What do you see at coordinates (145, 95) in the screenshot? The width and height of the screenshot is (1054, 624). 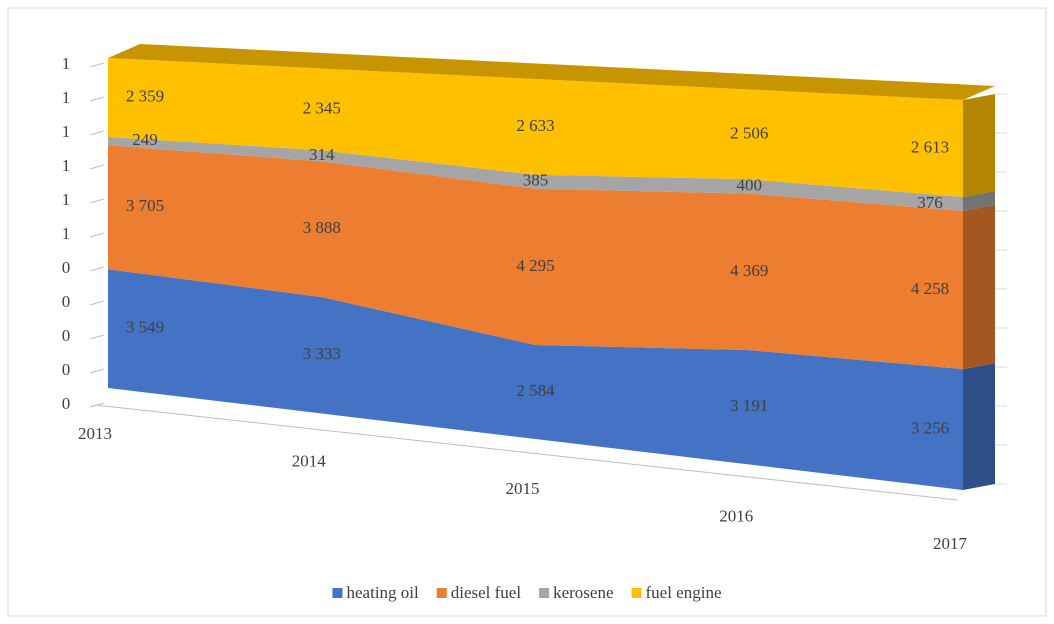 I see `data-label: 2 359` at bounding box center [145, 95].